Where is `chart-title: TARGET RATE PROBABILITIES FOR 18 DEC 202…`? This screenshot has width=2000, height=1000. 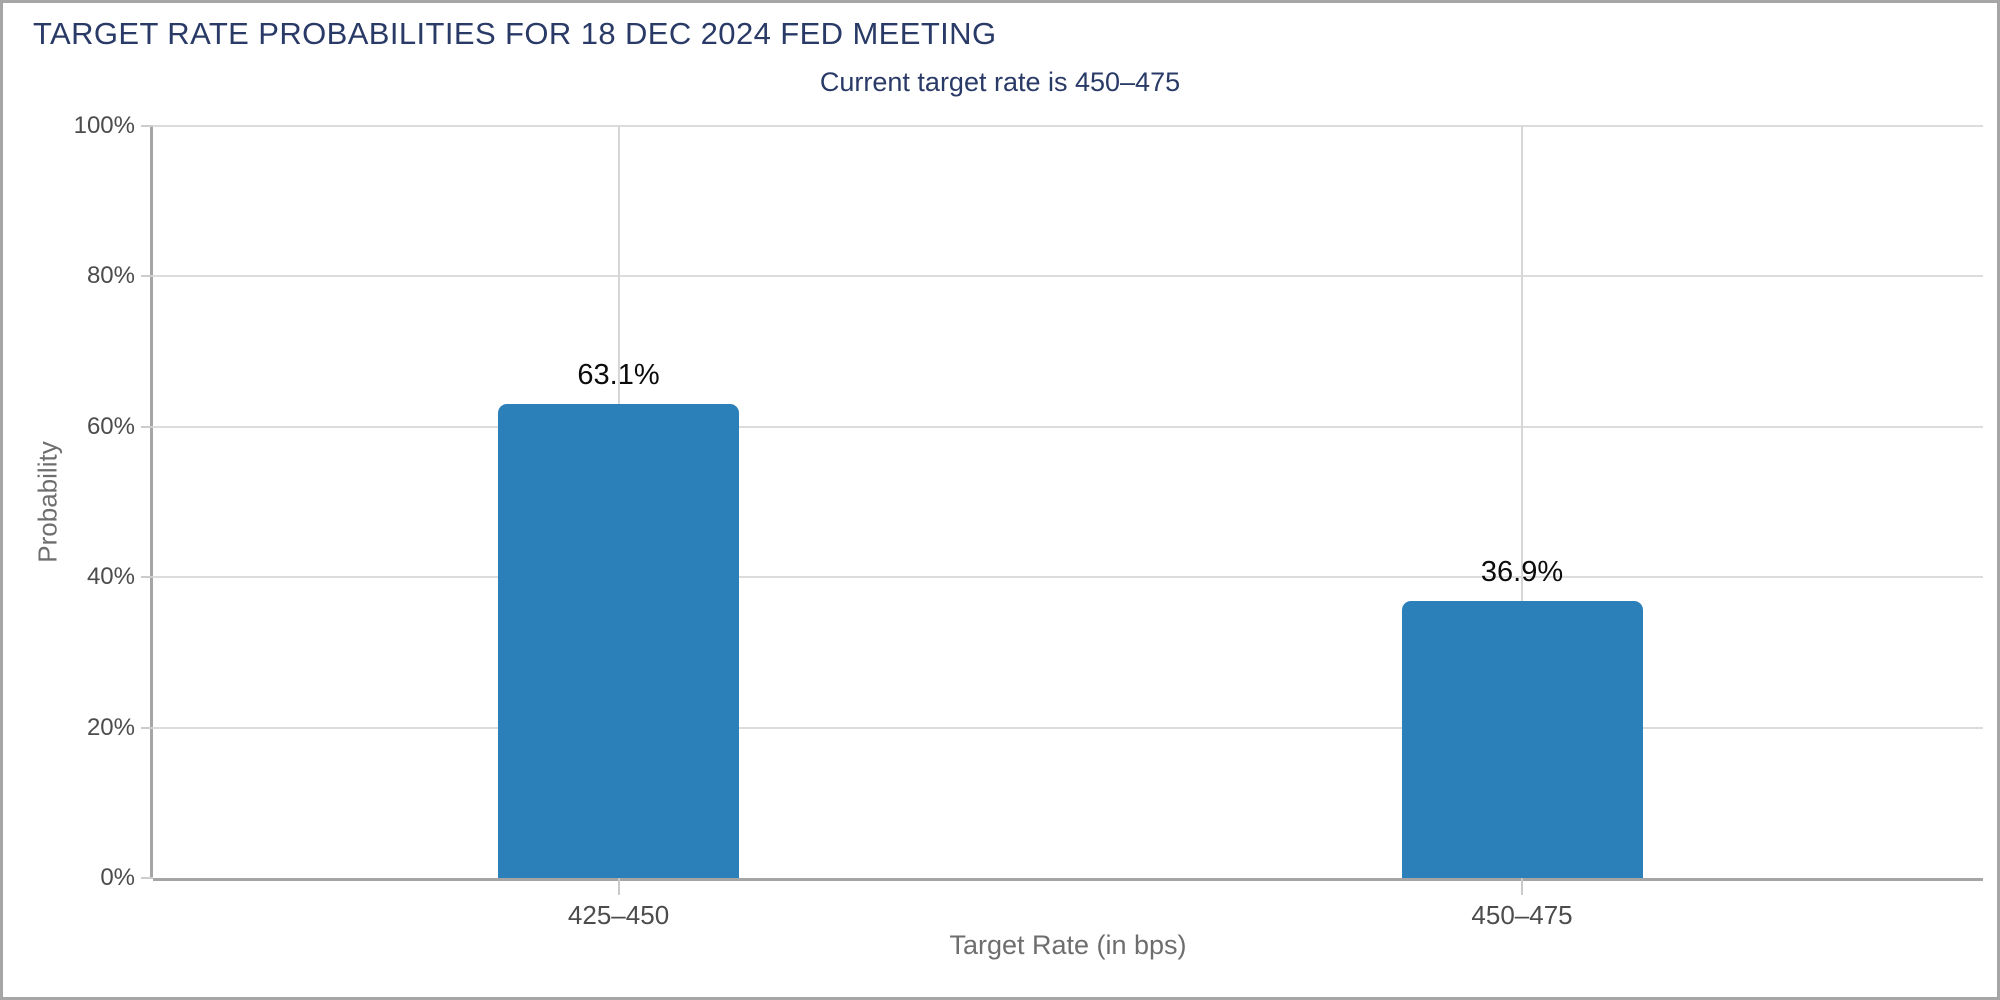 chart-title: TARGET RATE PROBABILITIES FOR 18 DEC 202… is located at coordinates (515, 33).